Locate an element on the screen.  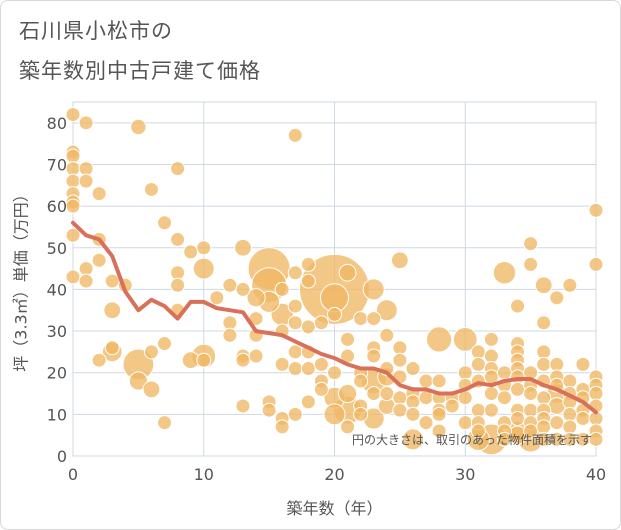
y-tick-label: 60 is located at coordinates (57, 206).